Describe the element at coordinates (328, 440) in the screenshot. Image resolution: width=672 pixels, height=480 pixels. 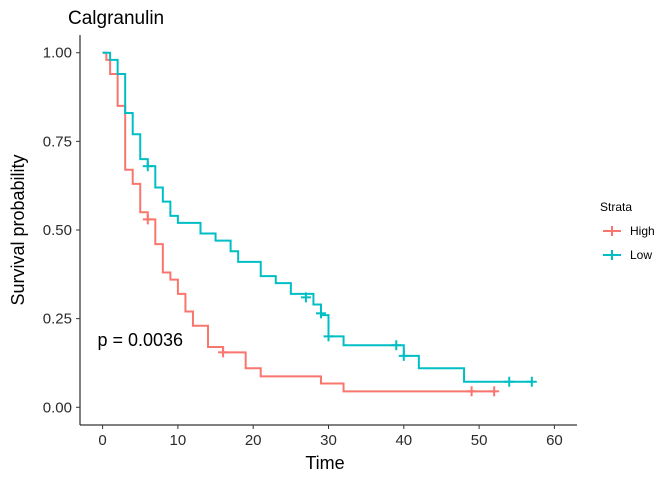
I see `x-tick-label: 30` at that location.